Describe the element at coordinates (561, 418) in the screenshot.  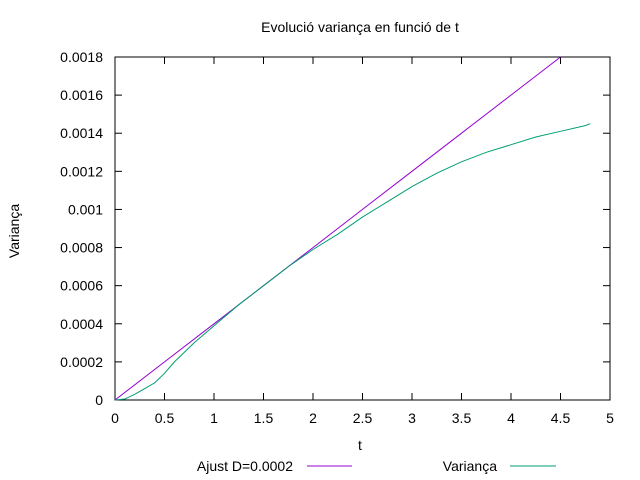
I see `x-tick-label: 4.5` at that location.